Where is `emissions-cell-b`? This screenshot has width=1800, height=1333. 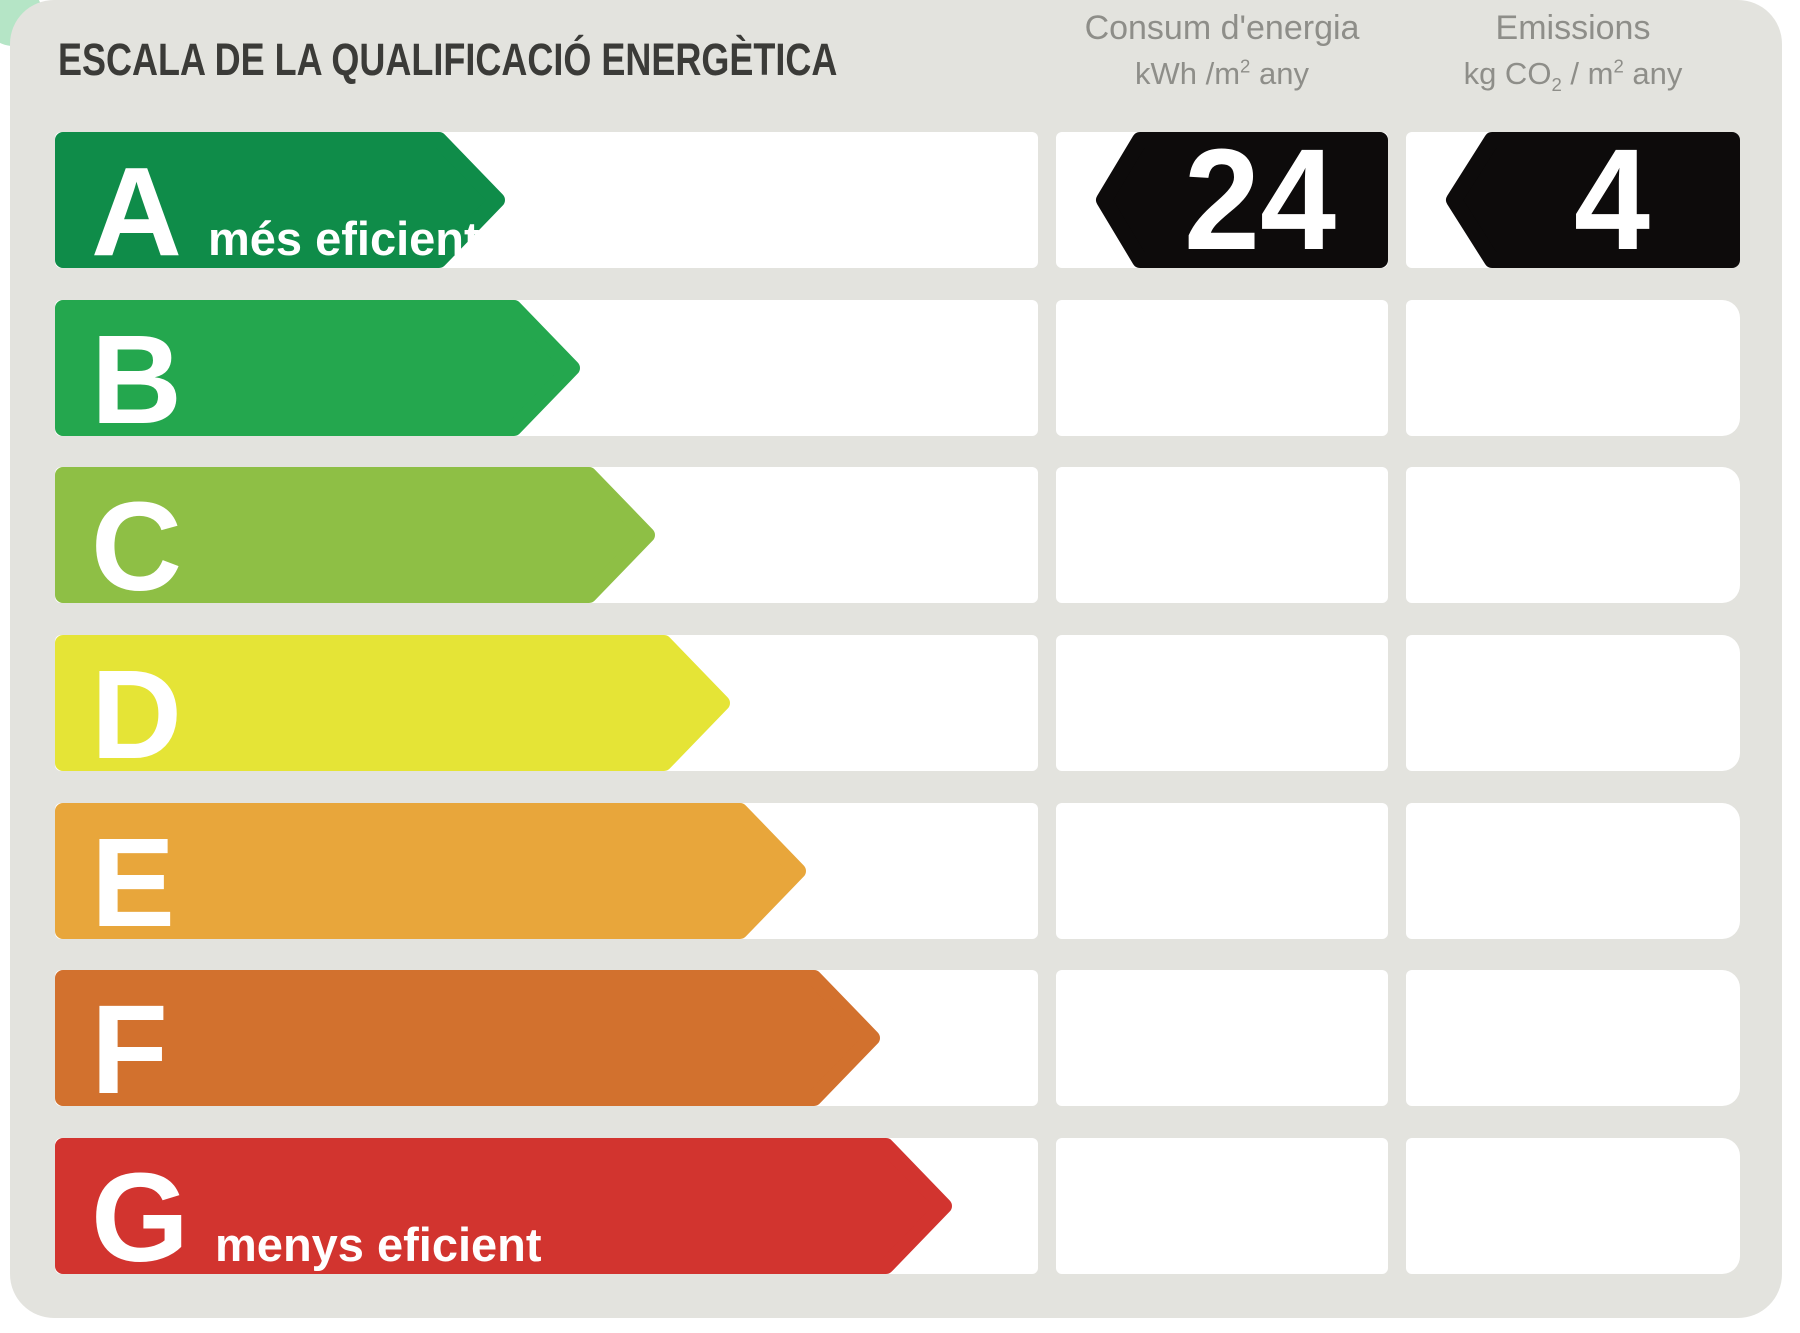 emissions-cell-b is located at coordinates (1573, 368).